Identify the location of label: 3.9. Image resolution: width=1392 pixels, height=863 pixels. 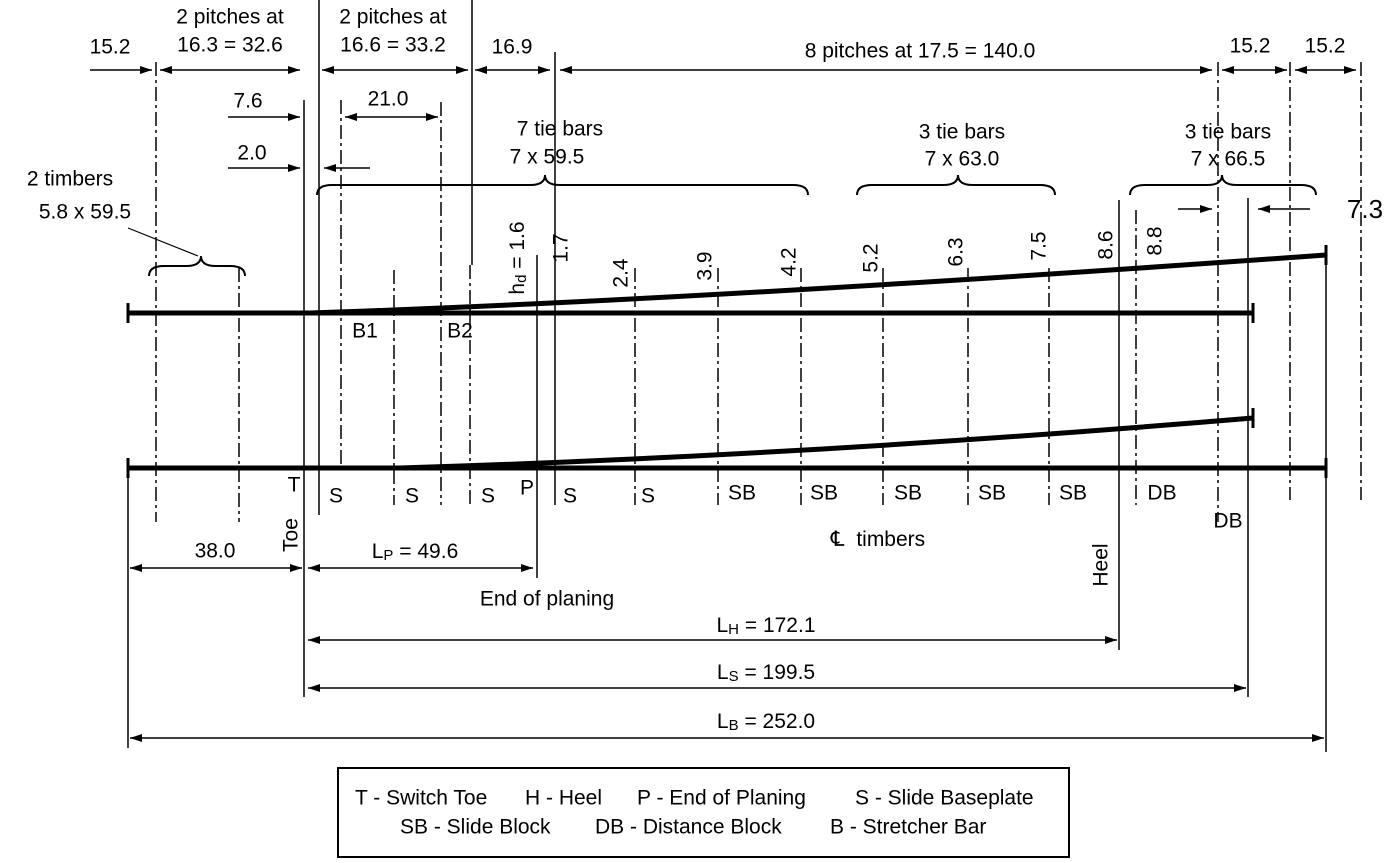
(705, 265).